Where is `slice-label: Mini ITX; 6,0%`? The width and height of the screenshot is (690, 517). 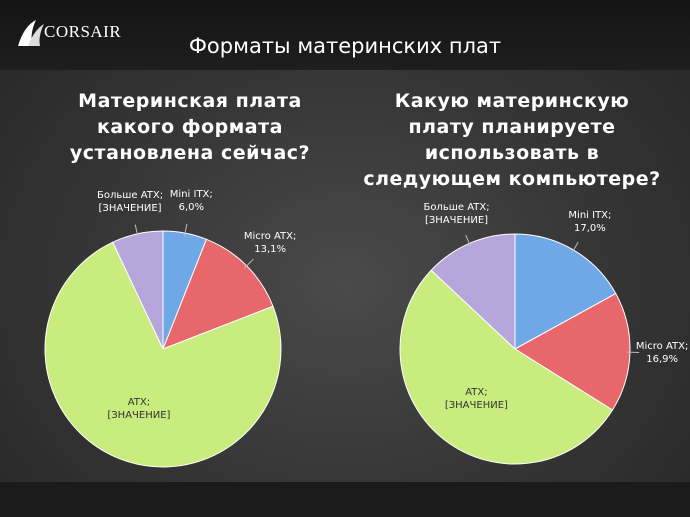
slice-label: Mini ITX; 6,0% is located at coordinates (191, 201).